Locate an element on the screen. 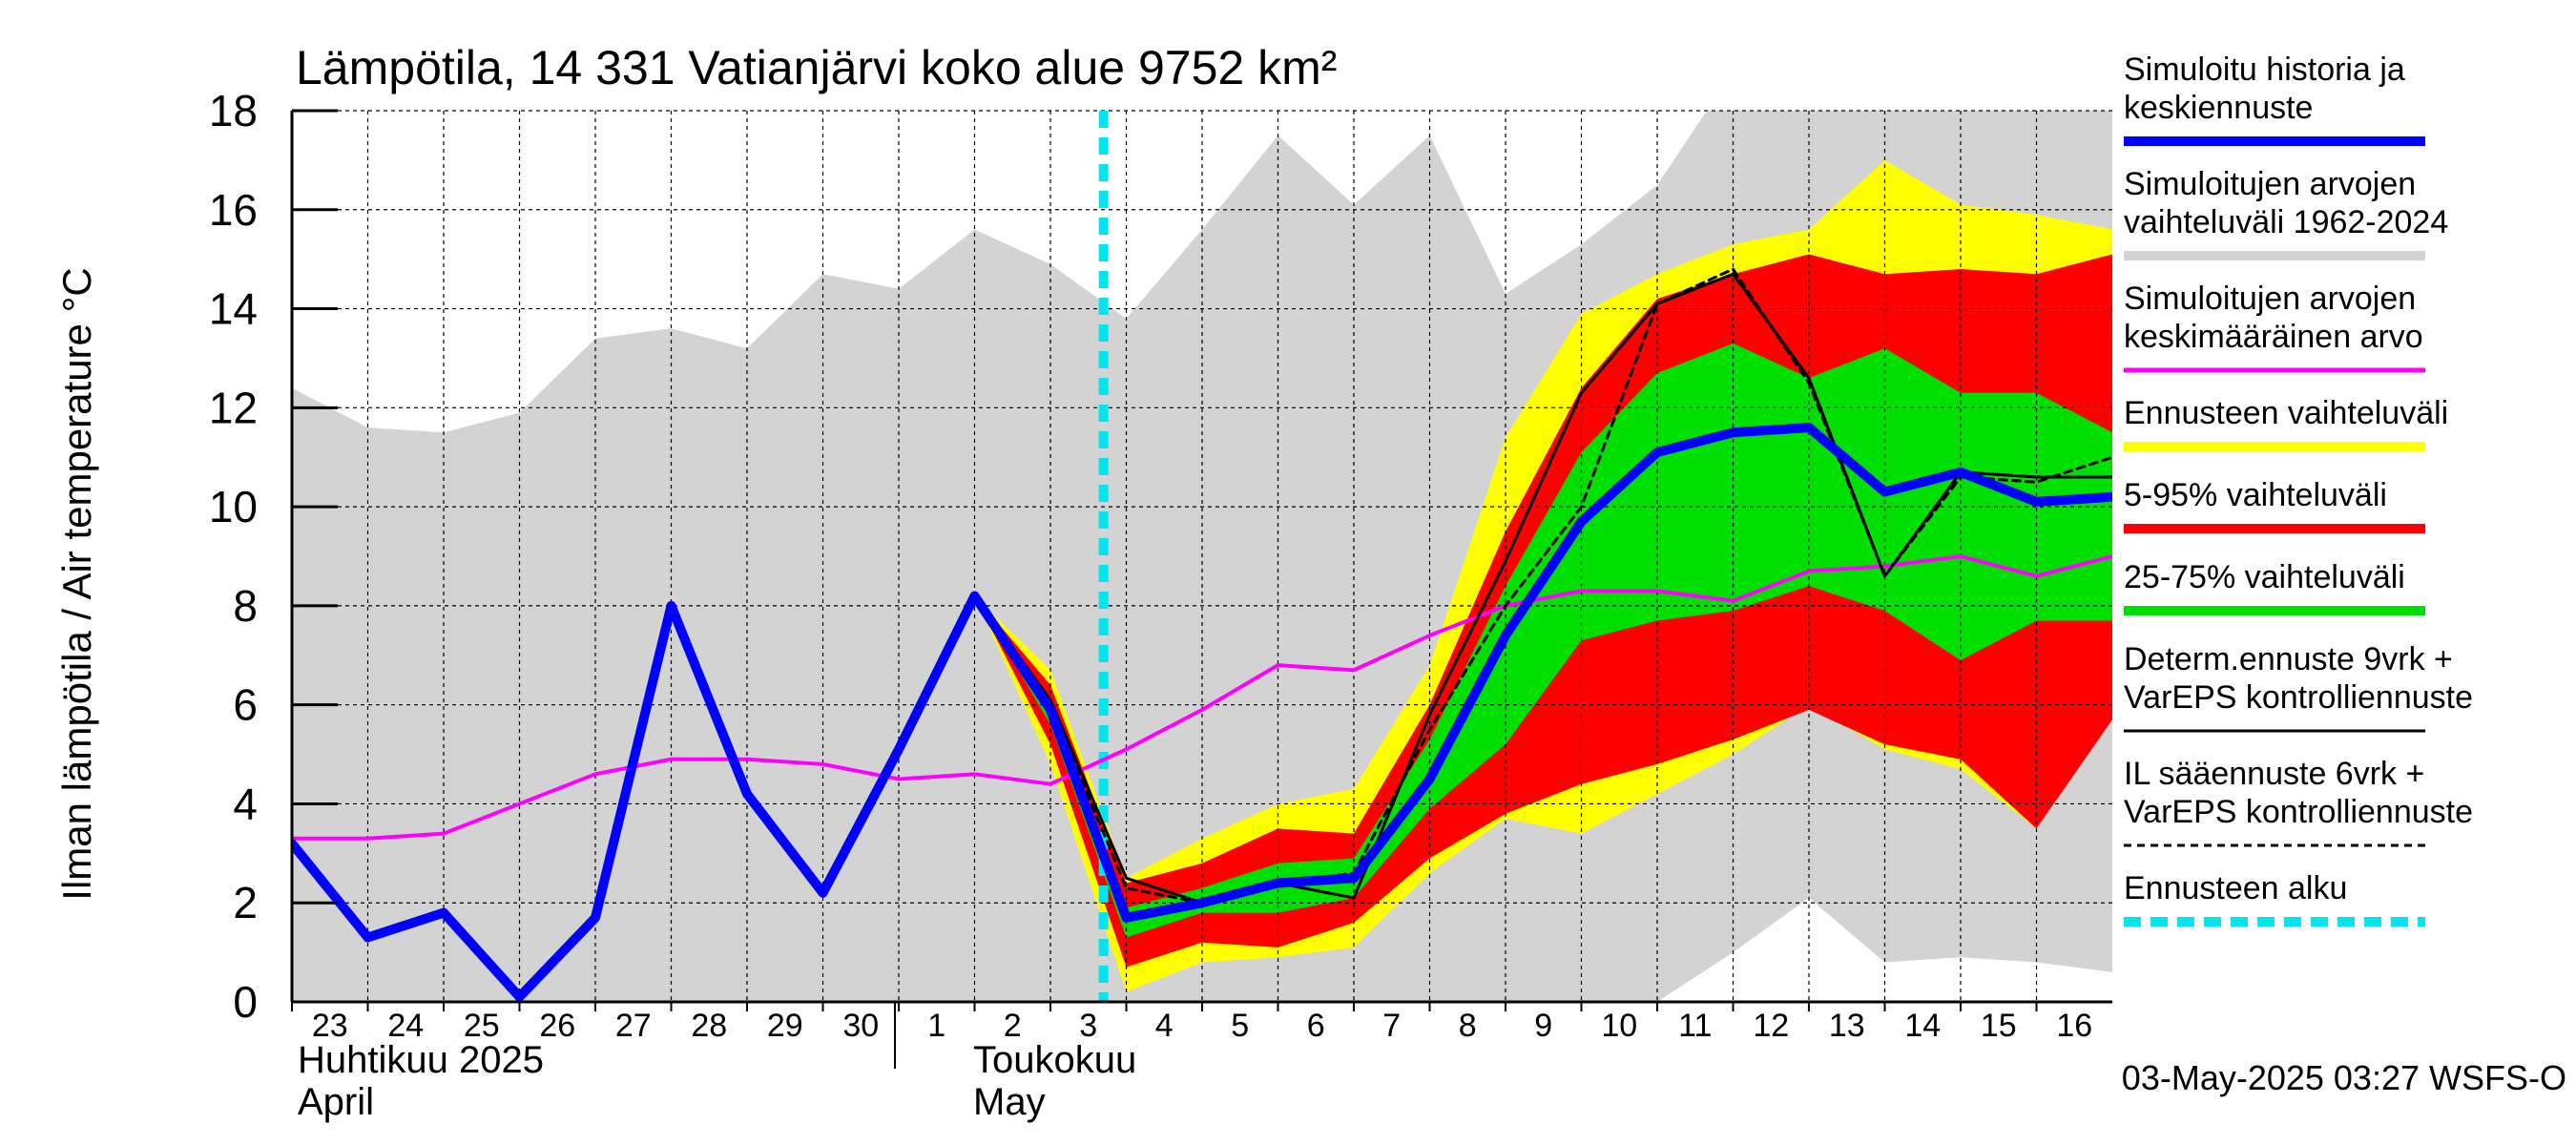 The image size is (2576, 1145). x-tick-label-12: 12 is located at coordinates (1771, 1026).